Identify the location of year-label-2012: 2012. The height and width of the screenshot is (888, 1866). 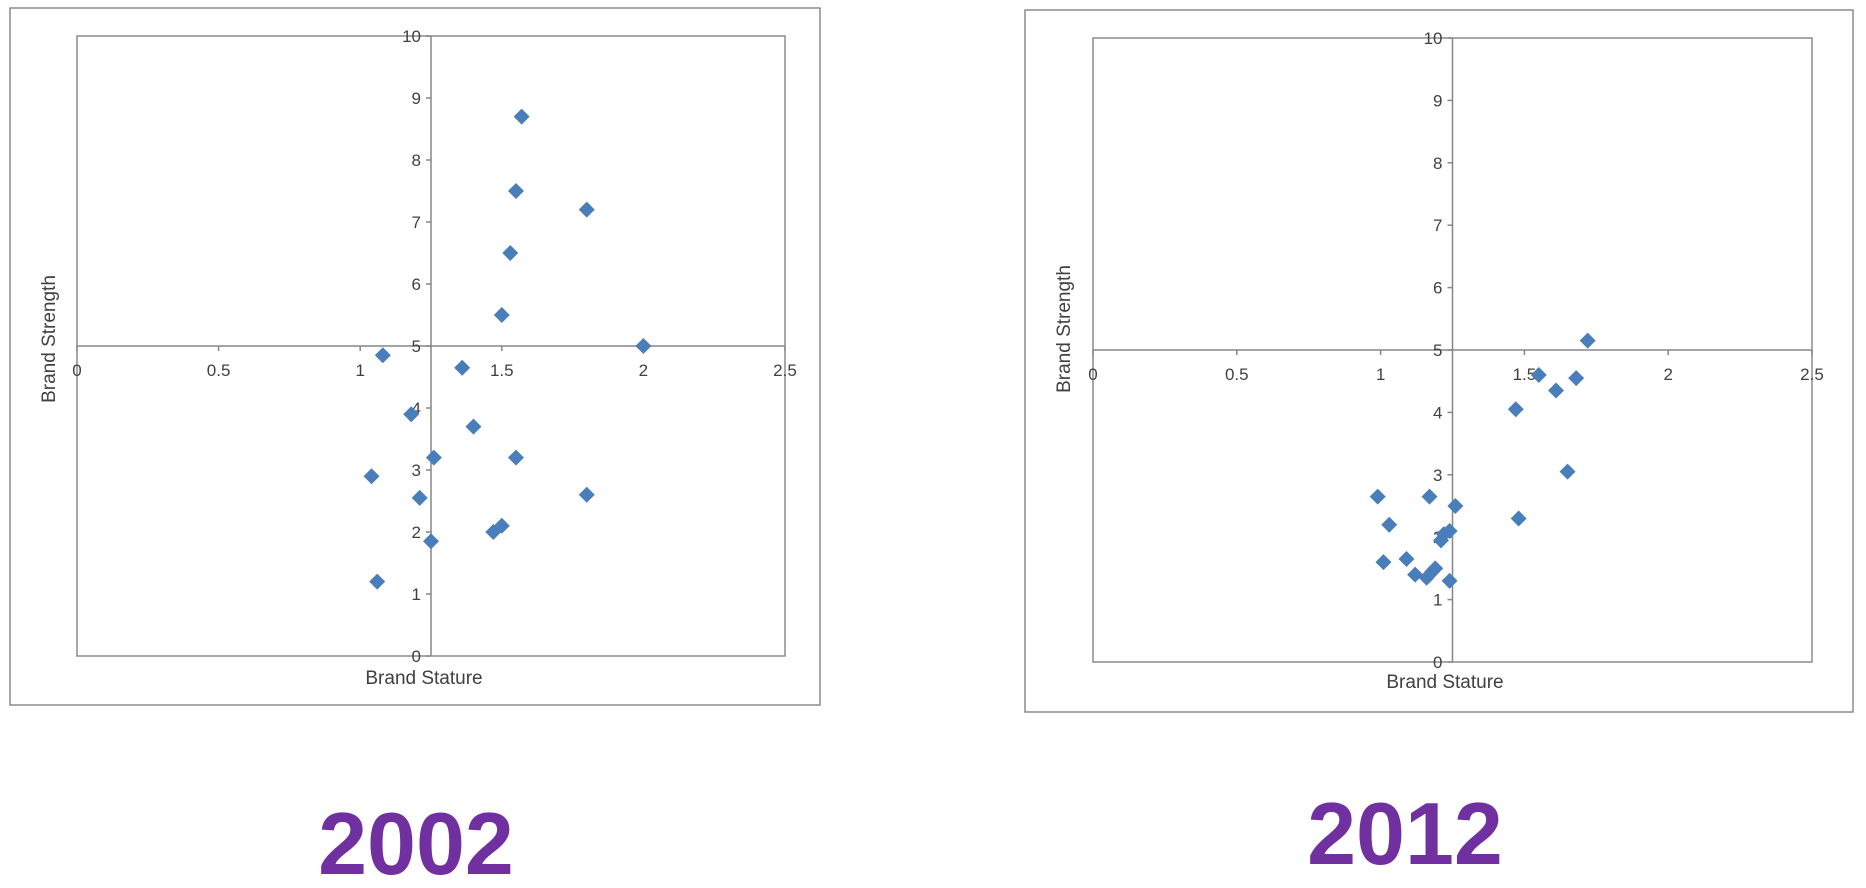
(1405, 833).